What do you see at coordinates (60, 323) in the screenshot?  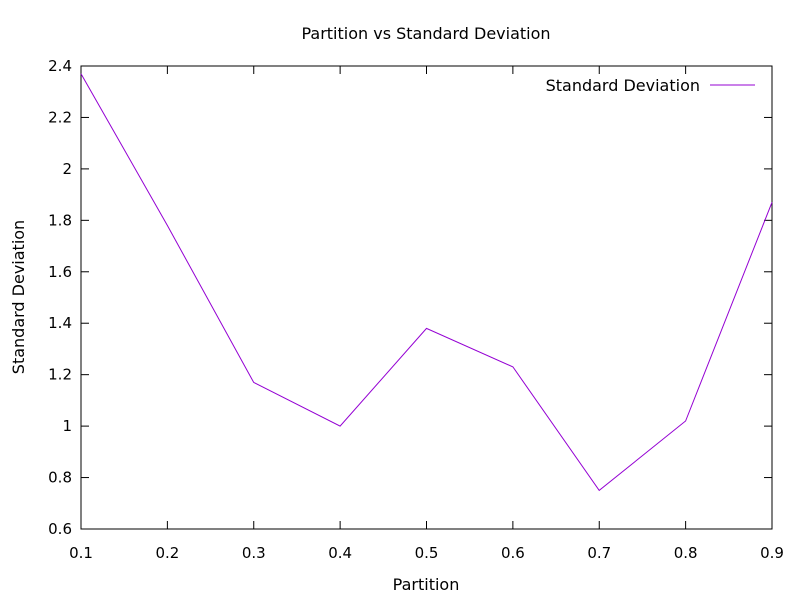 I see `y-tick-label: 1.4` at bounding box center [60, 323].